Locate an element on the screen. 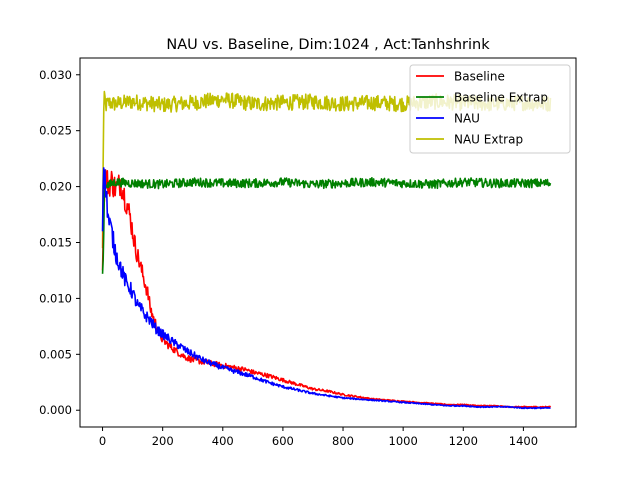 The height and width of the screenshot is (480, 640). x-tick-label: 1200 is located at coordinates (463, 441).